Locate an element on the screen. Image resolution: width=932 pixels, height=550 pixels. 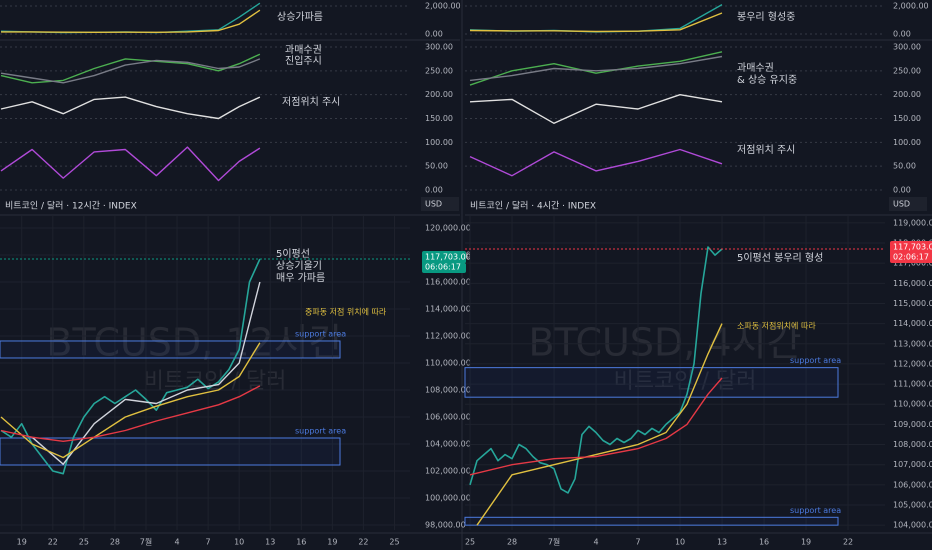
y-tick-label: 120,000.00 is located at coordinates (448, 227).